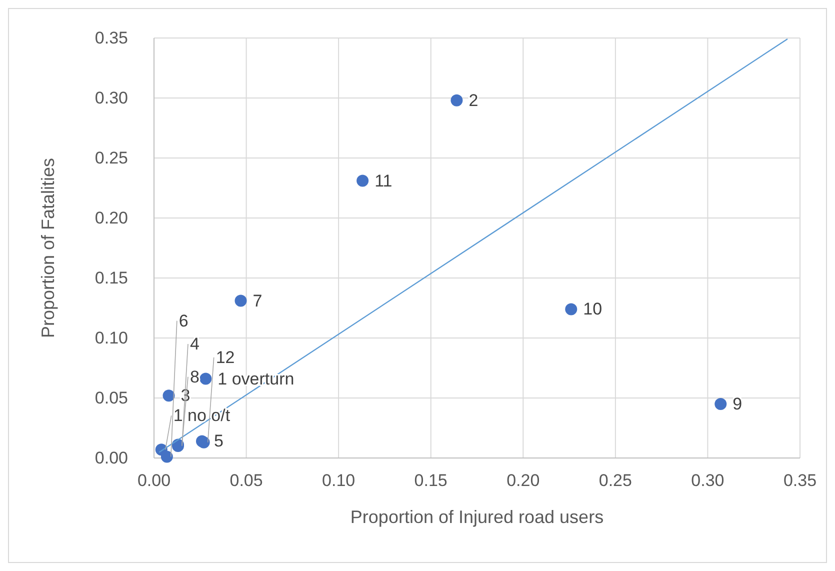 The image size is (835, 571). What do you see at coordinates (246, 480) in the screenshot?
I see `x-tick-label: 0.05` at bounding box center [246, 480].